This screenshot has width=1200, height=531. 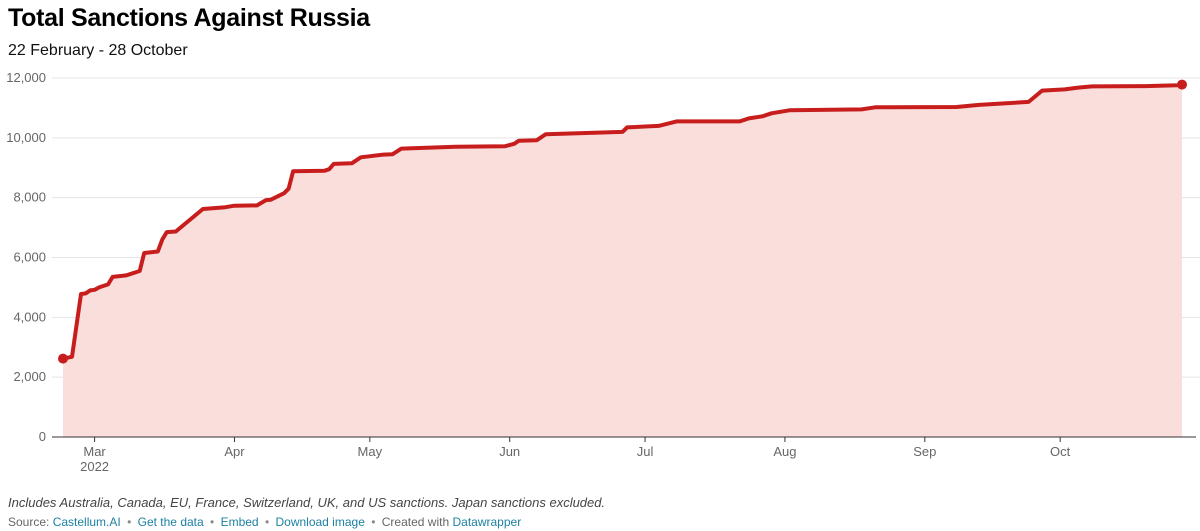 I want to click on created-with-label: Created with, so click(x=415, y=522).